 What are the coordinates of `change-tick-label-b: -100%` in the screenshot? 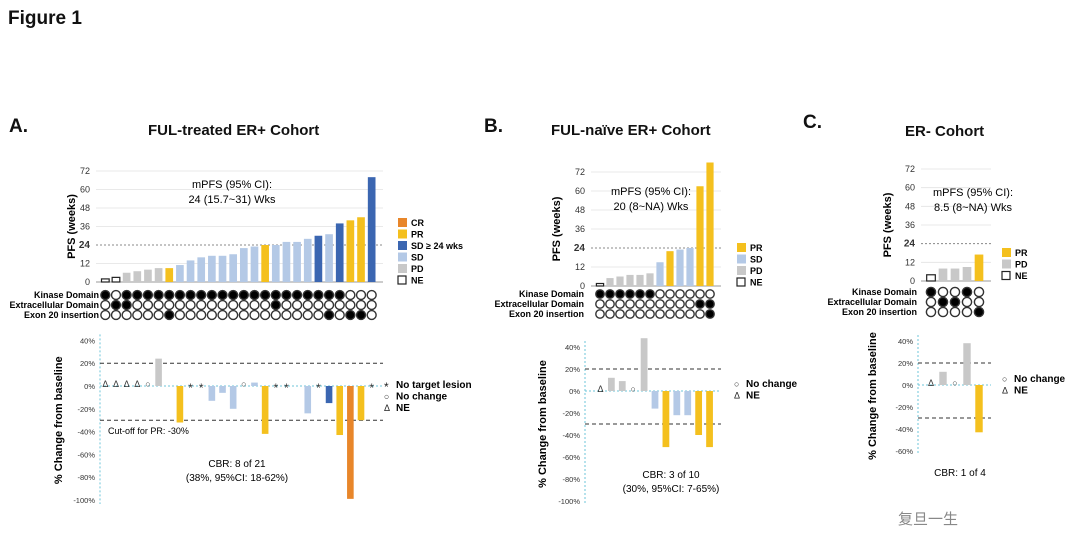 It's located at (569, 501).